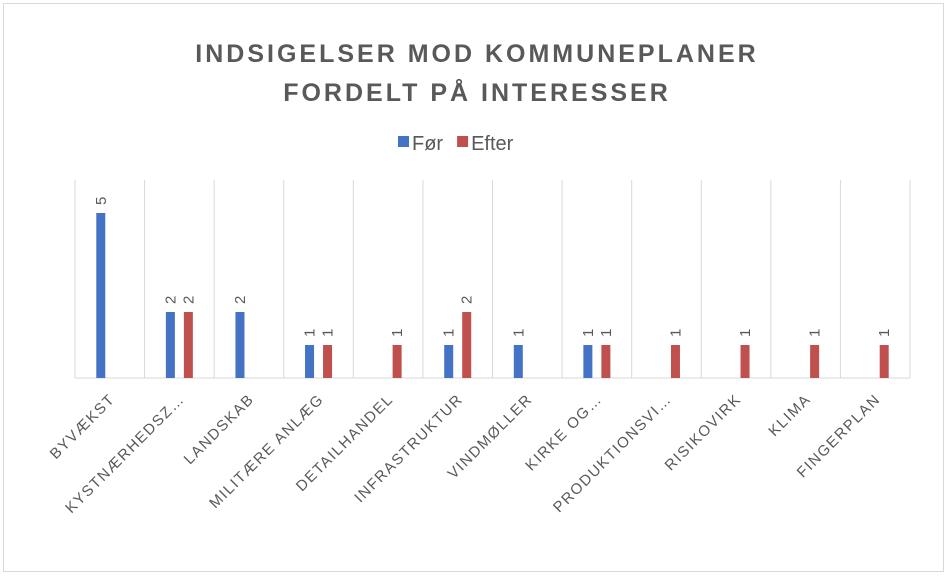 This screenshot has height=580, width=947. Describe the element at coordinates (476, 54) in the screenshot. I see `chart-title: INDSIGELSER MOD KOMMUNEPLANER` at that location.